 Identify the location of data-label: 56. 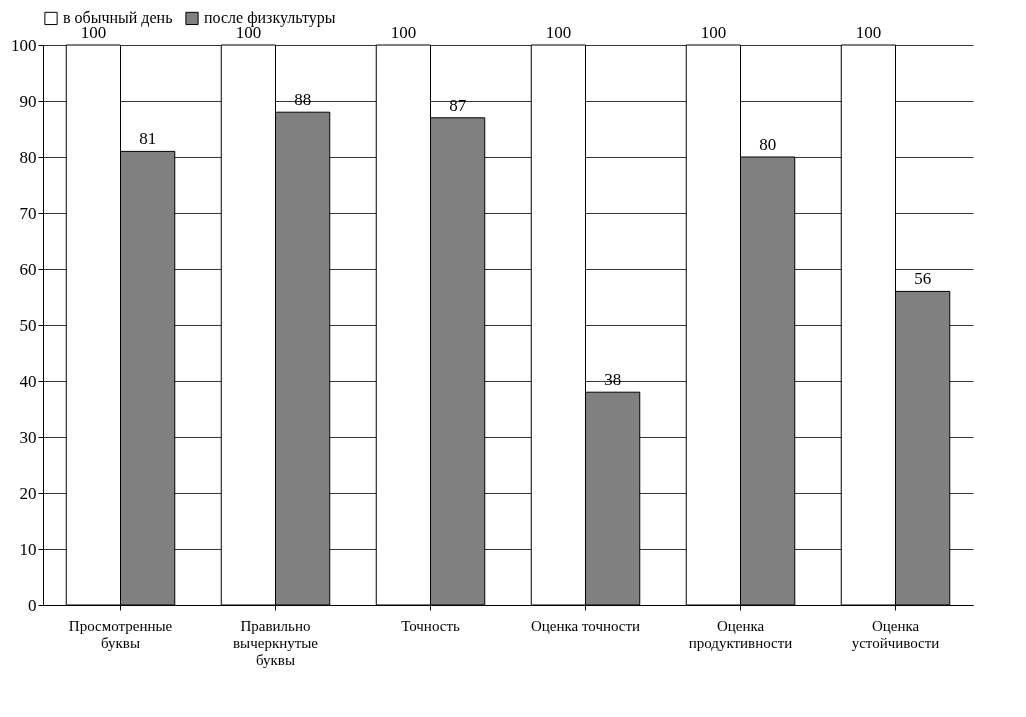
(923, 279).